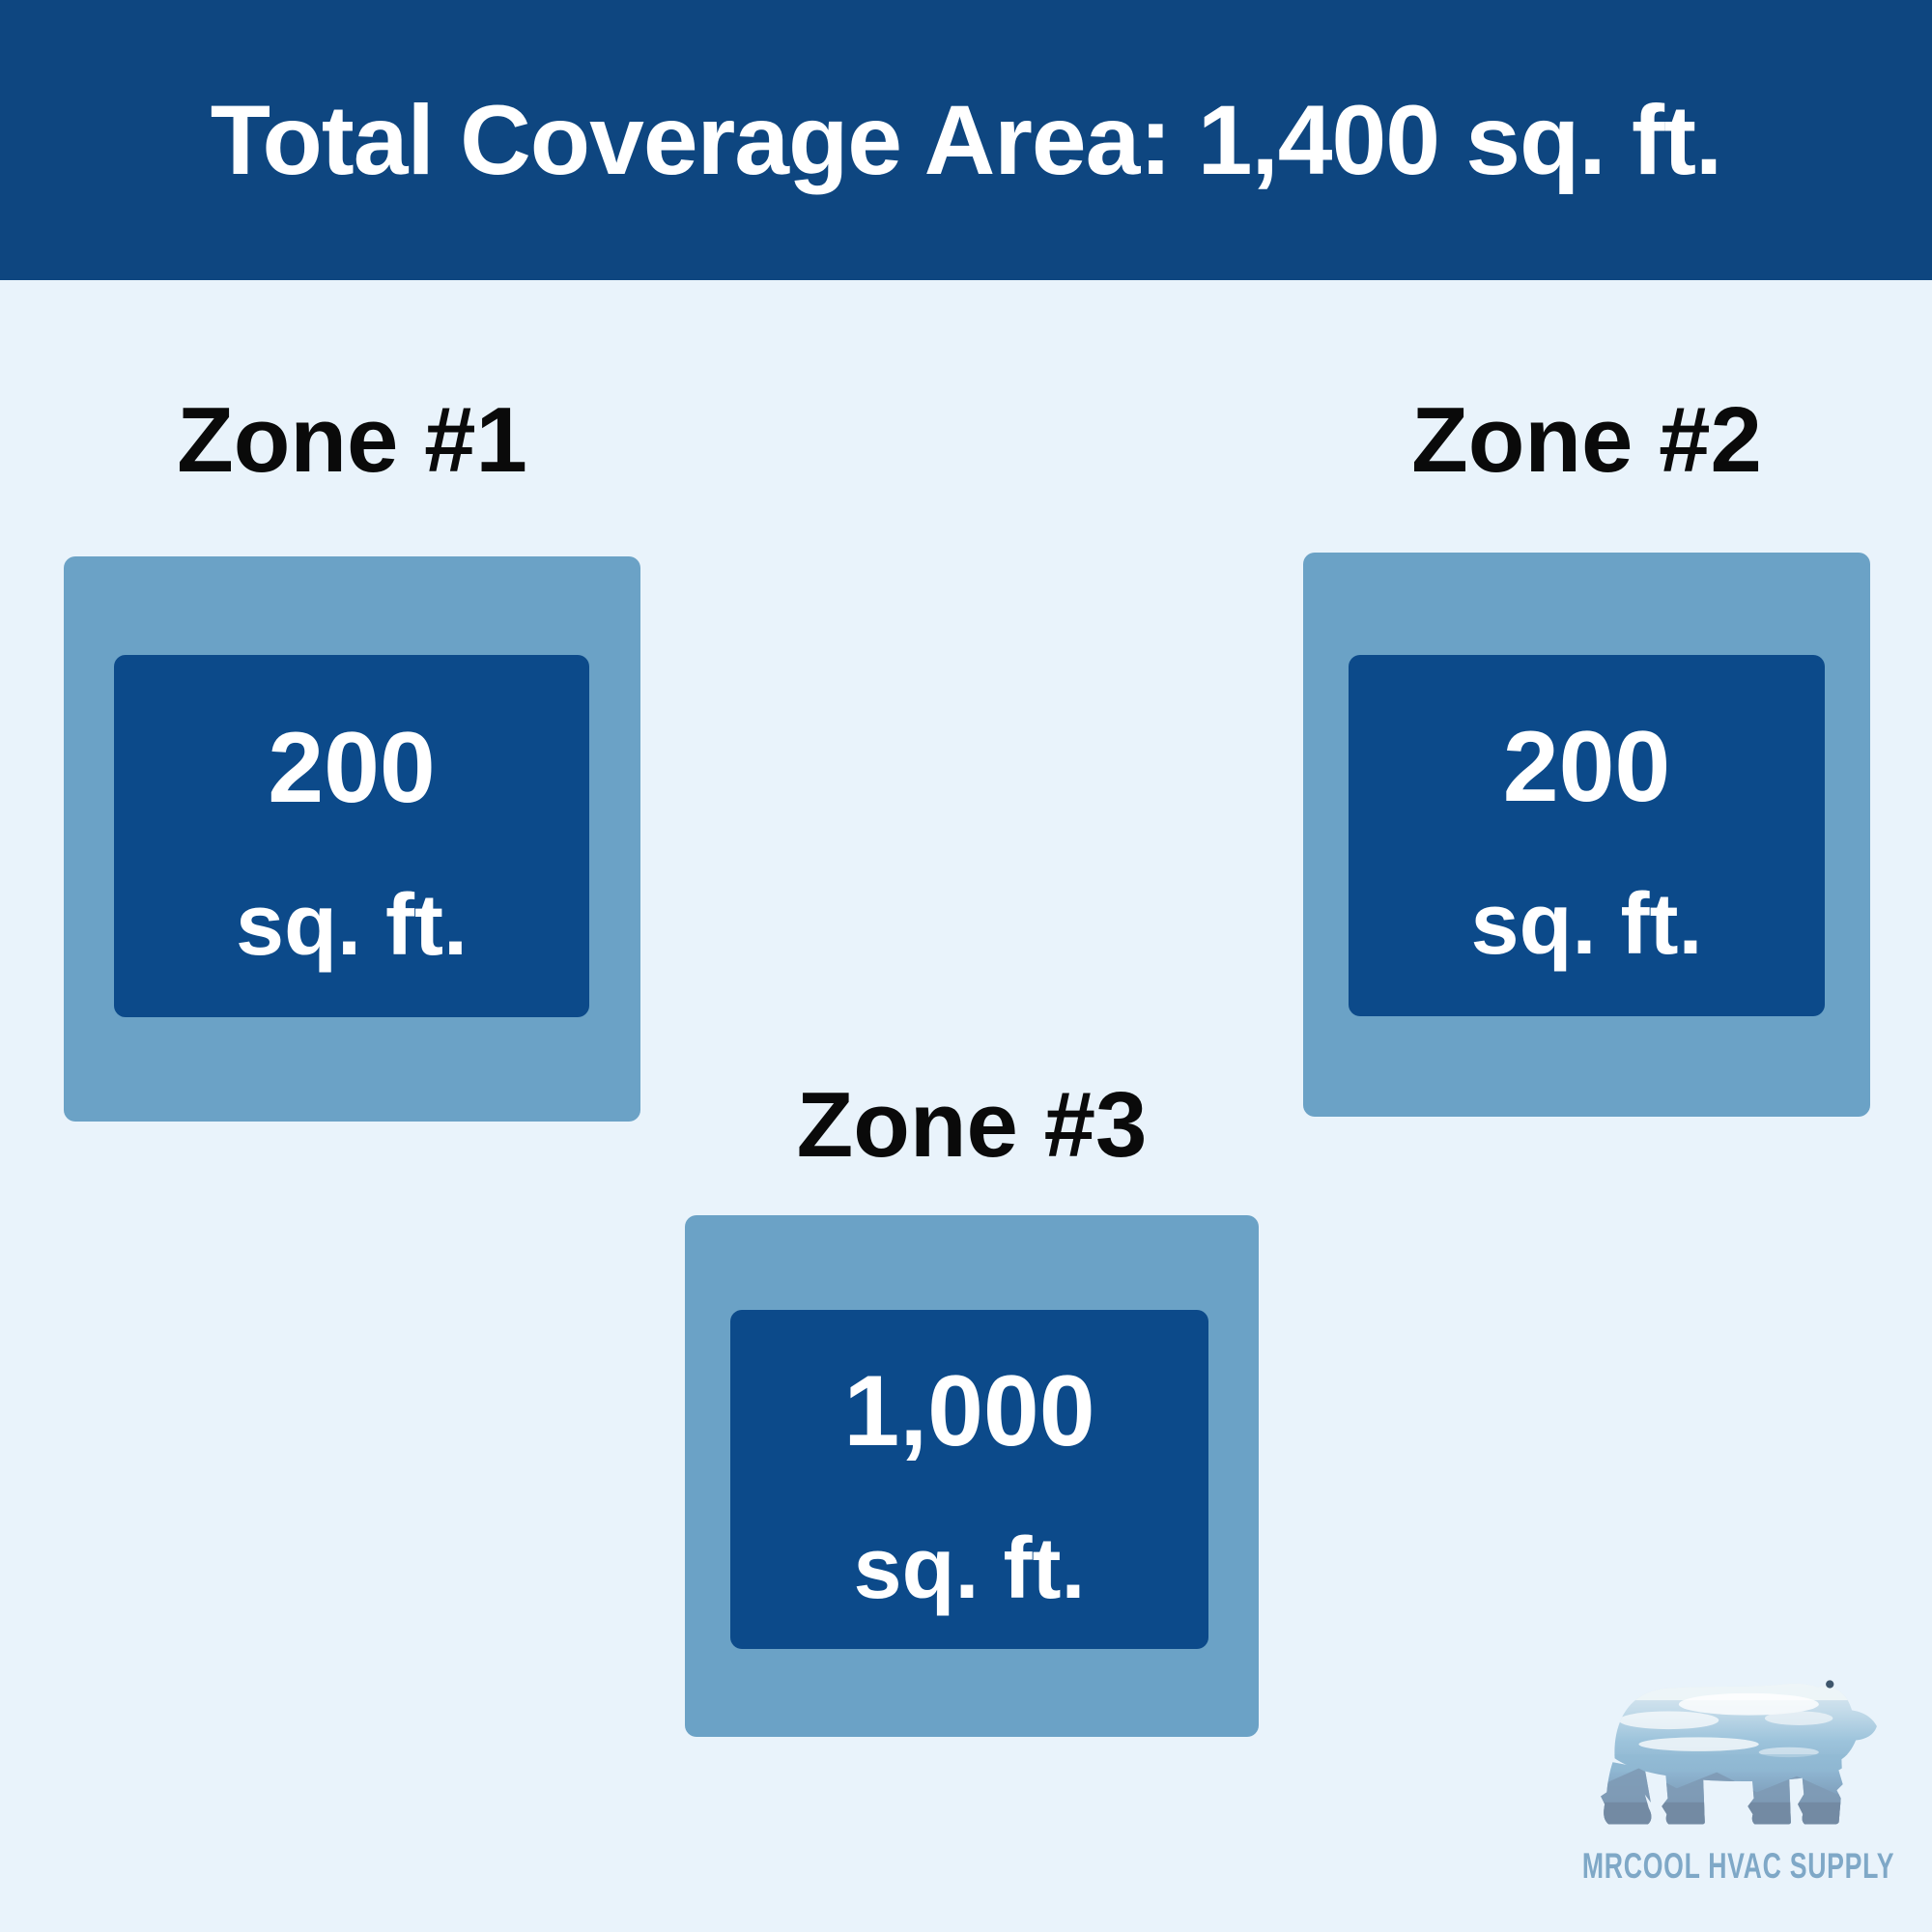  I want to click on zone-1-inner-square: 200 sq. ft., so click(351, 836).